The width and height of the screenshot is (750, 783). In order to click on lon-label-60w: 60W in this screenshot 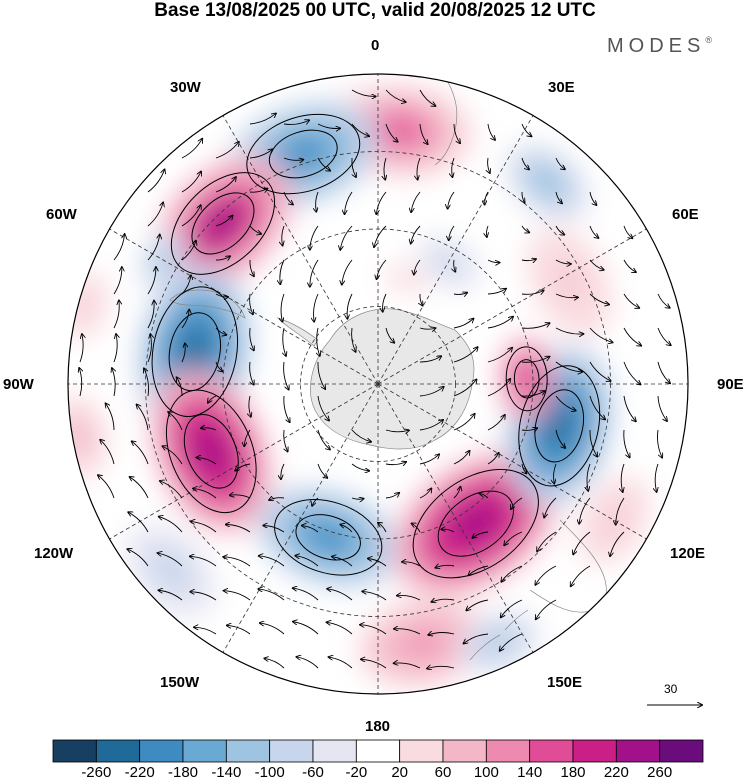, I will do `click(61, 214)`.